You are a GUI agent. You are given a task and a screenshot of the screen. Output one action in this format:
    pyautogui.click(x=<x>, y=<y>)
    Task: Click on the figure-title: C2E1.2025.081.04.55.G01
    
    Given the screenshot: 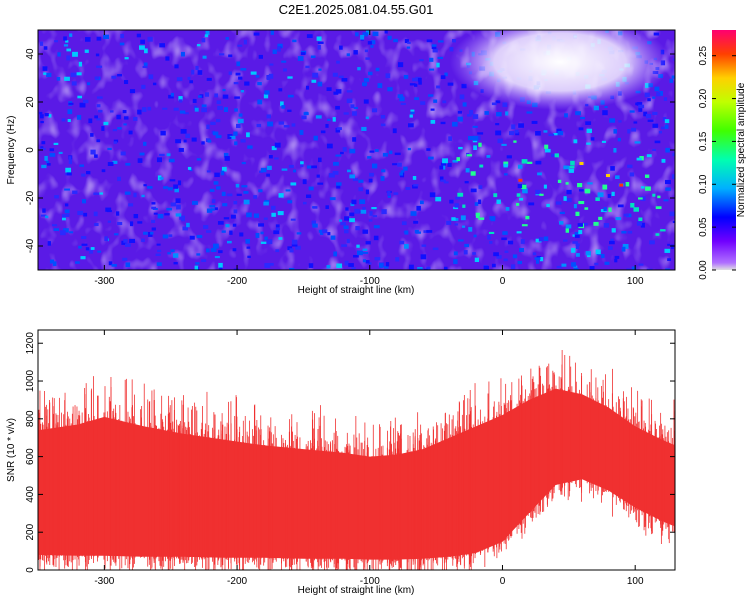 What is the action you would take?
    pyautogui.click(x=356, y=9)
    